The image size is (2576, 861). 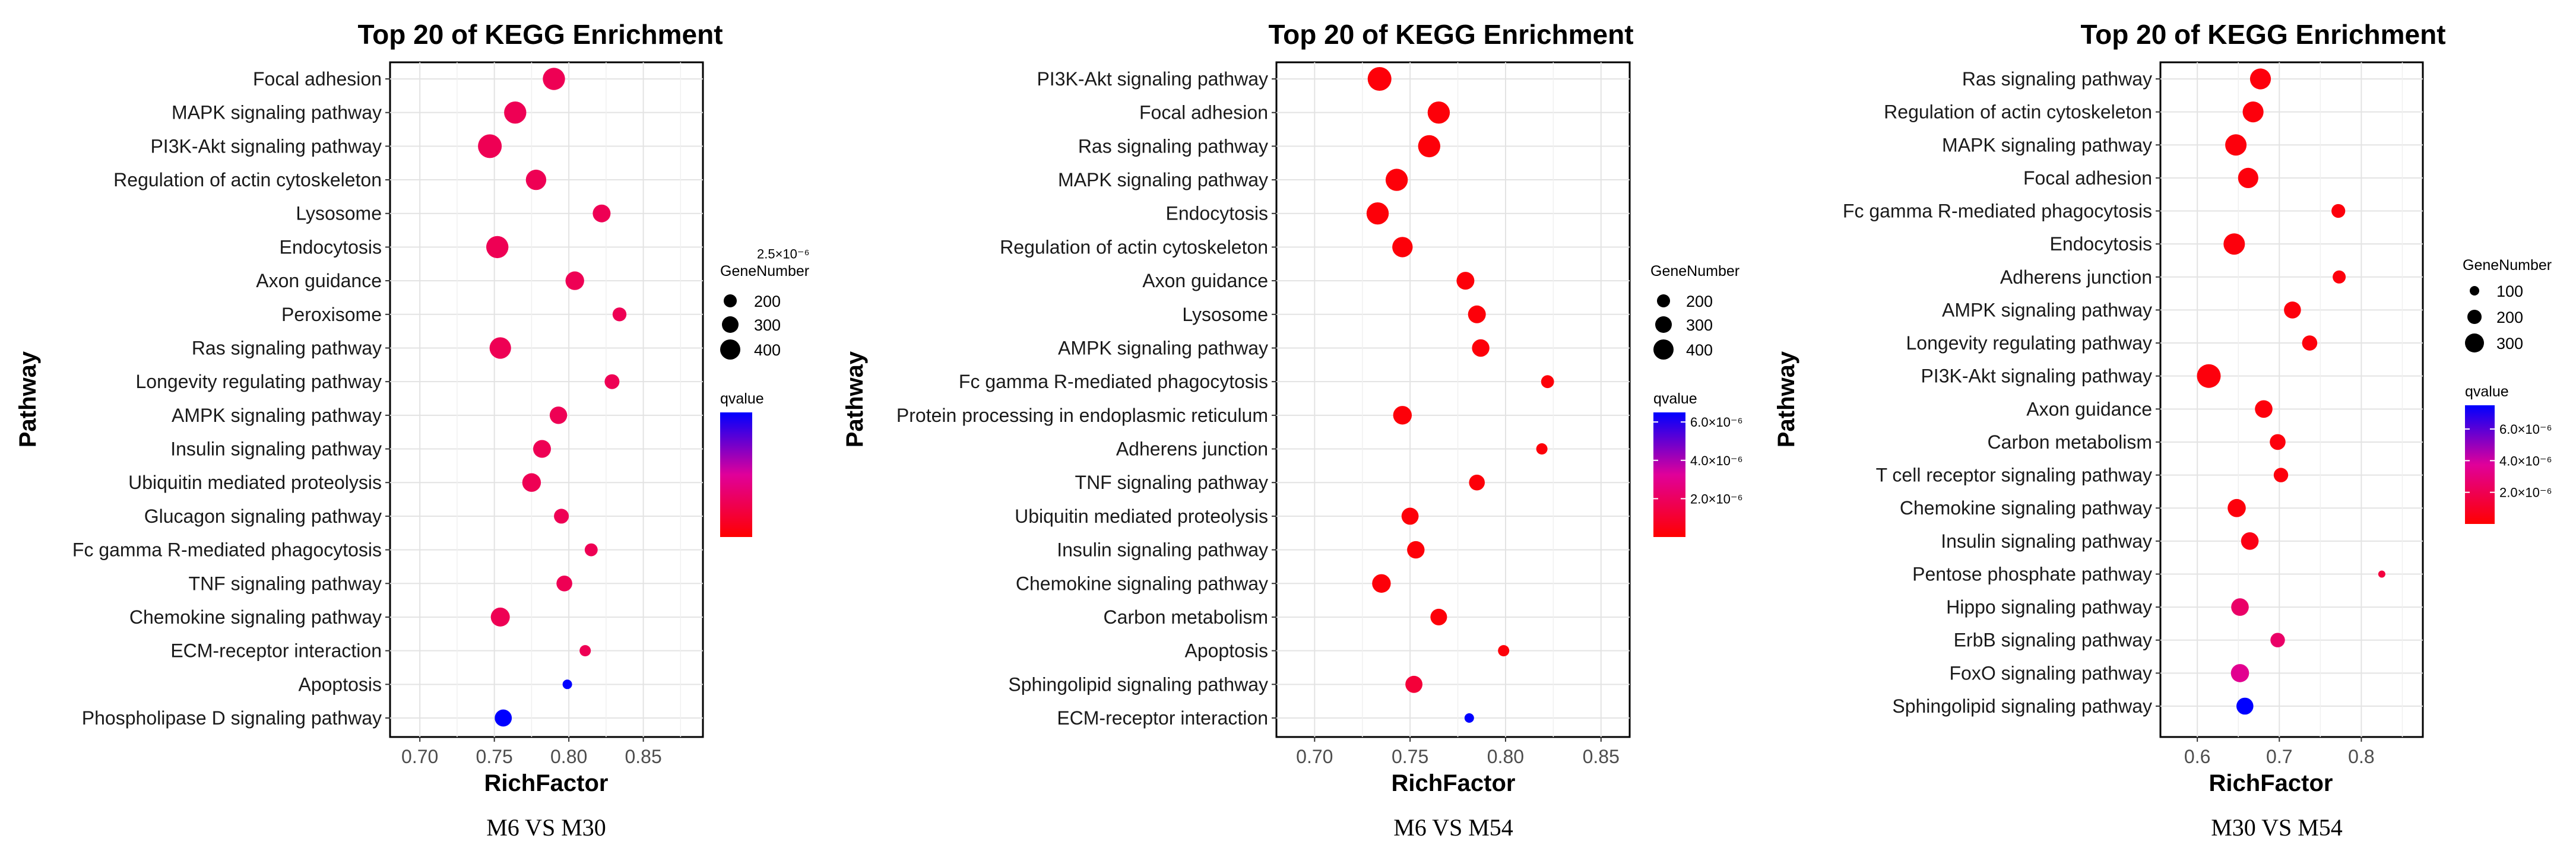 I want to click on x-tick-label: 0.70, so click(x=1314, y=756).